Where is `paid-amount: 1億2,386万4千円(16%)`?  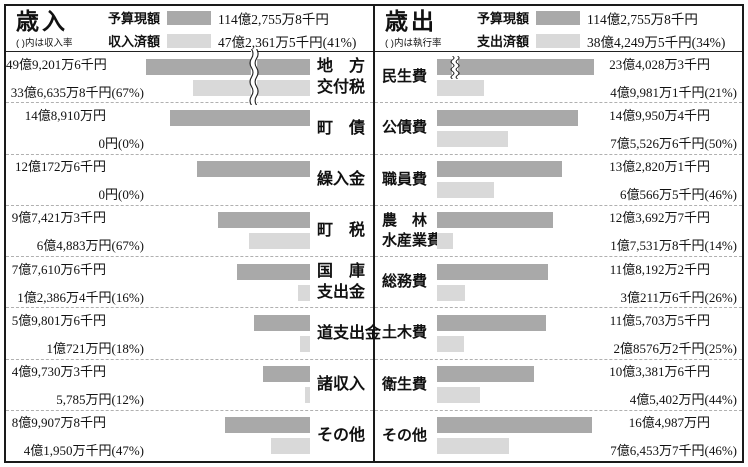 paid-amount: 1億2,386万4千円(16%) is located at coordinates (80, 297).